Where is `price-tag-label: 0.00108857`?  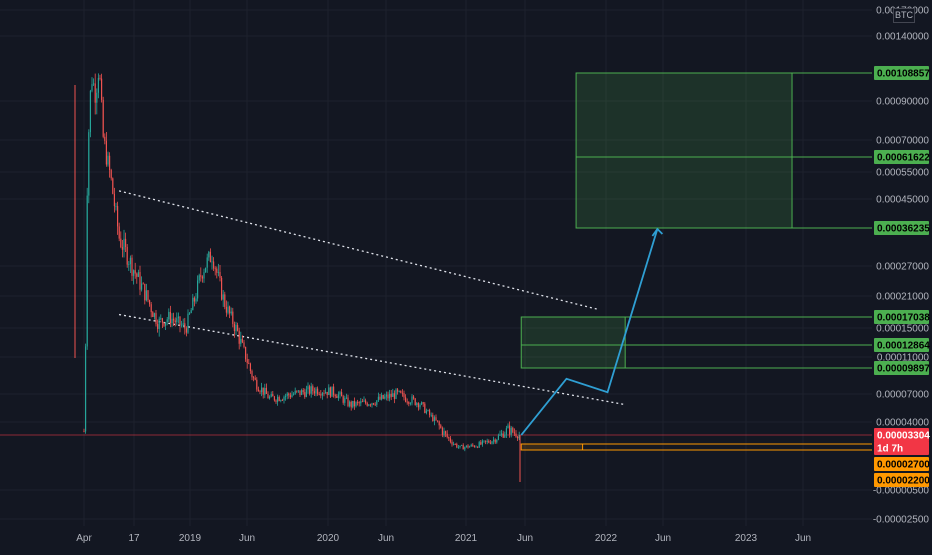
price-tag-label: 0.00108857 is located at coordinates (903, 74).